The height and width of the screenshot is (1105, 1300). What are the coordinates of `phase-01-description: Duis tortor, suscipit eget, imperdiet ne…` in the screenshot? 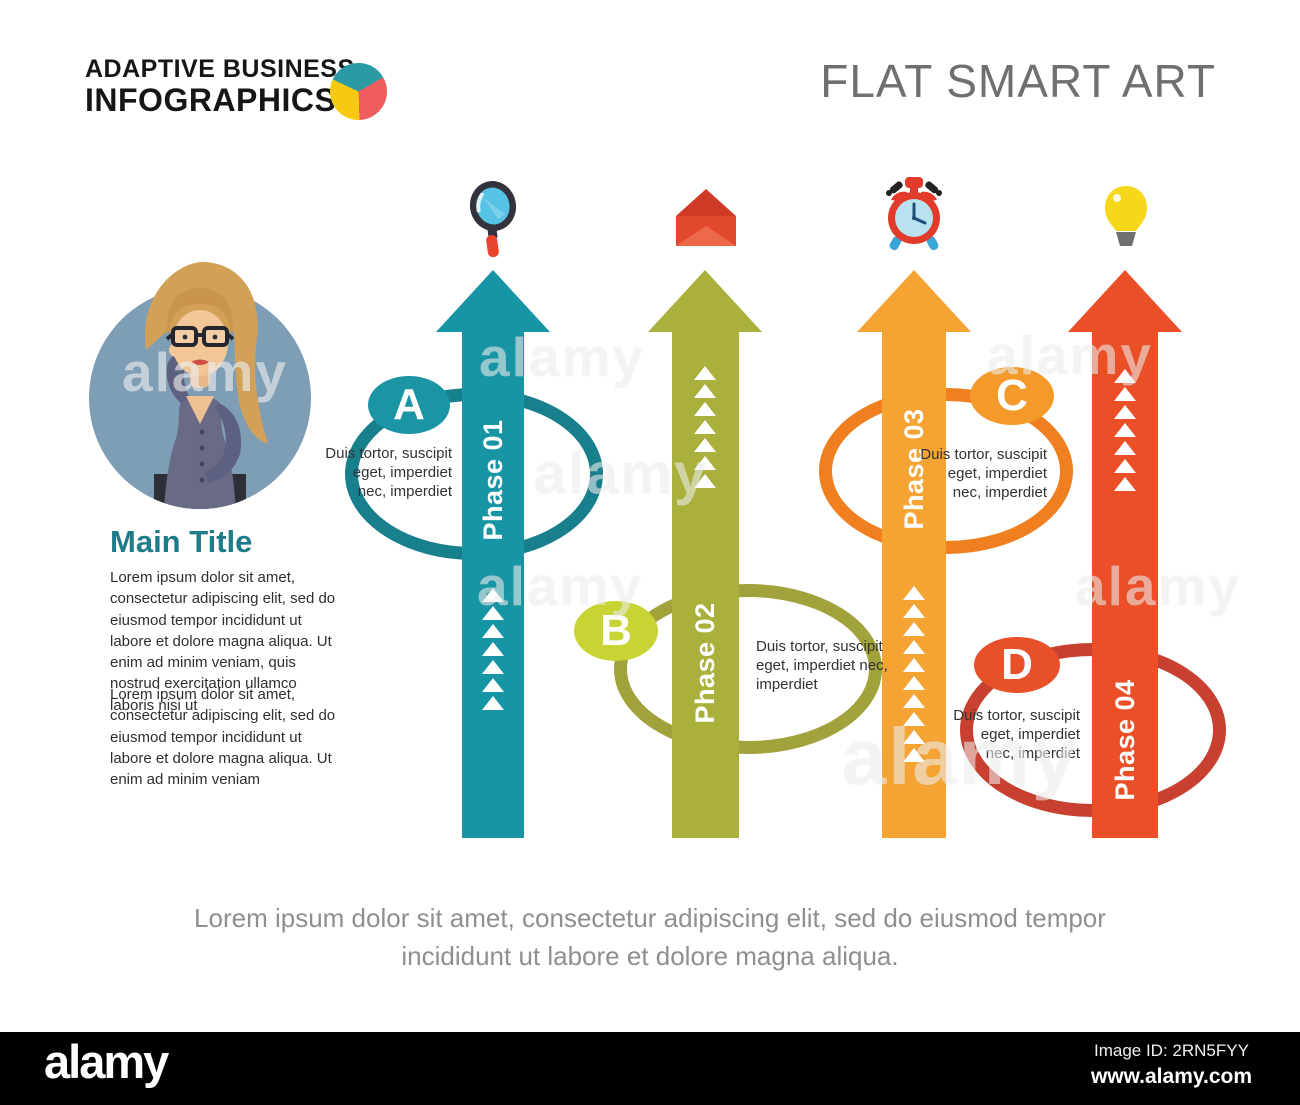 It's located at (388, 473).